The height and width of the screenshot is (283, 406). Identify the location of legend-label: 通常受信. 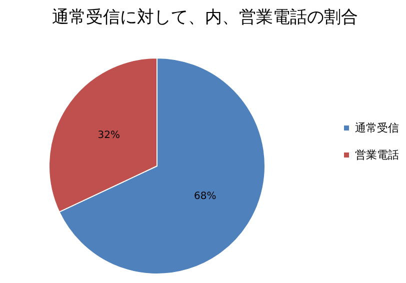
(377, 128).